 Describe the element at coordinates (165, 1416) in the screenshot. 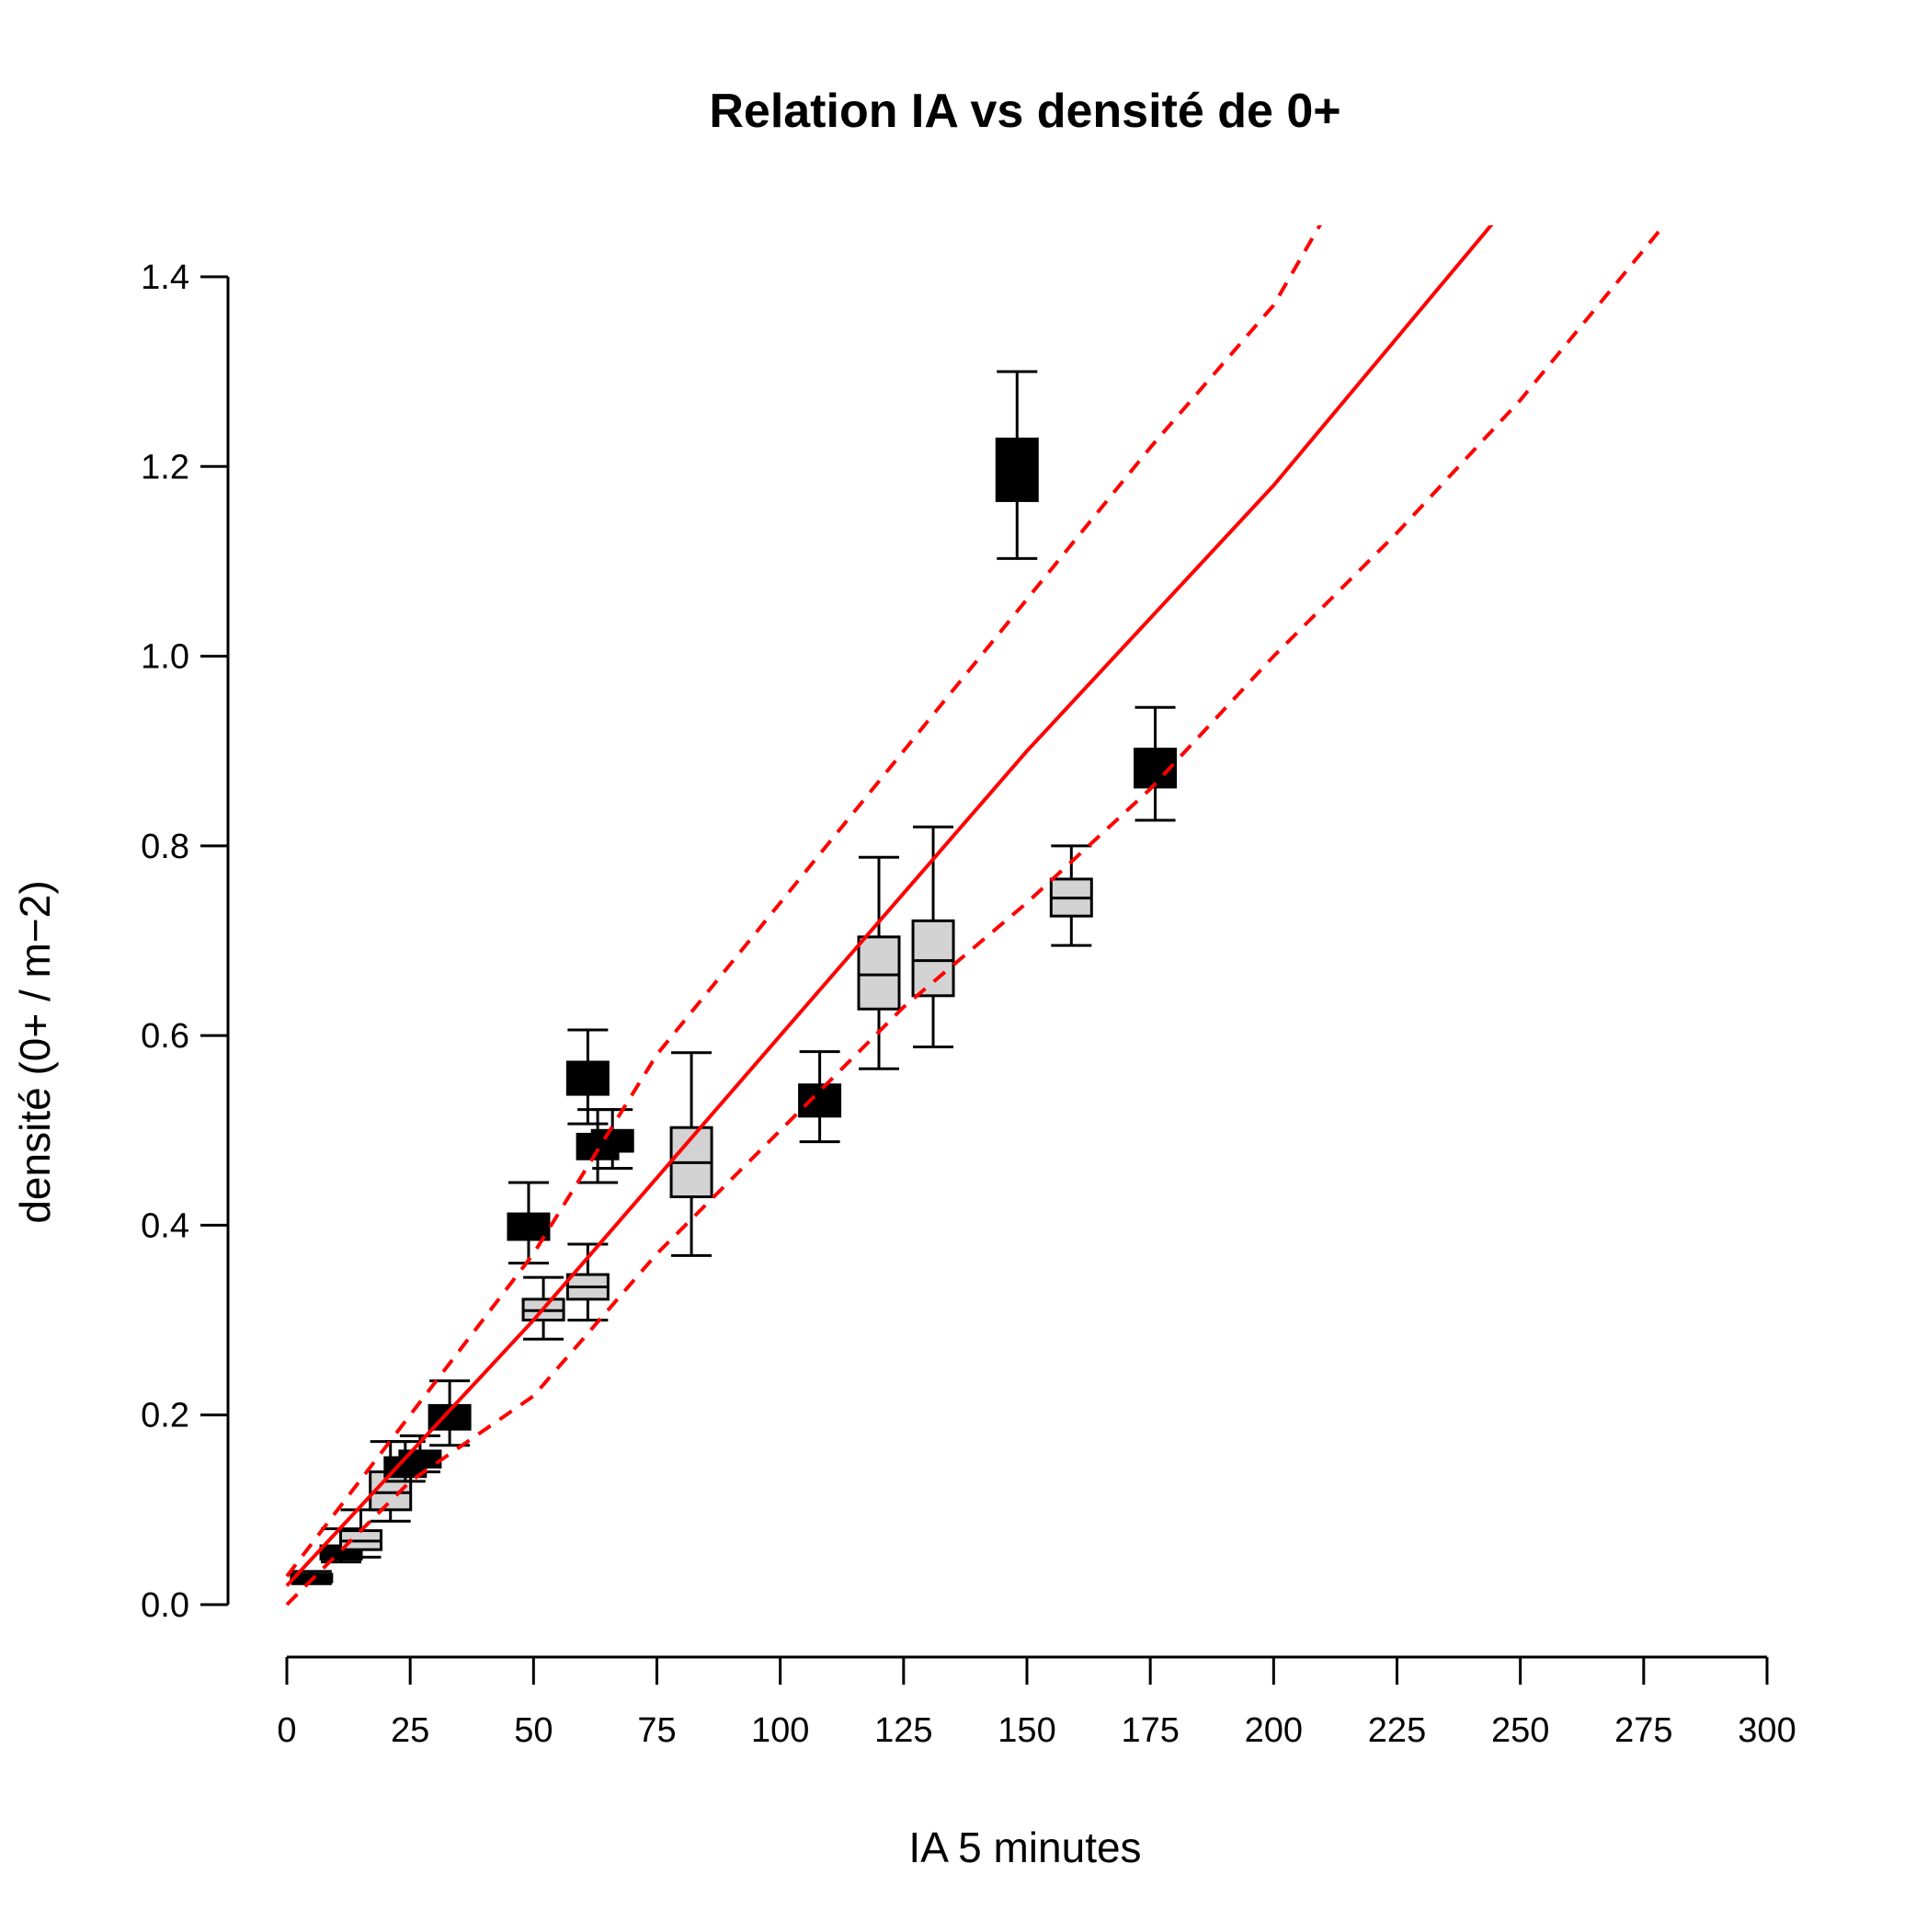

I see `y-tick-label: 0.2` at that location.